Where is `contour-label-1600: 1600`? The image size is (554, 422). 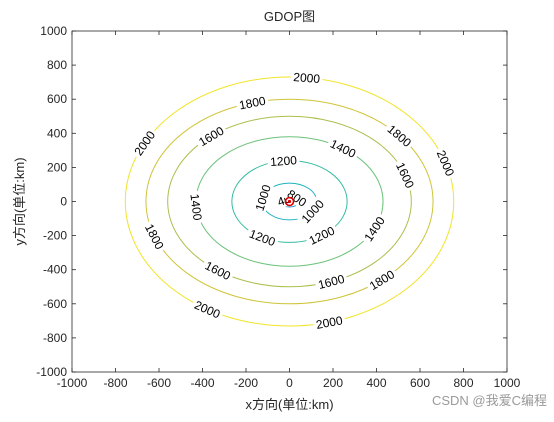
contour-label-1600: 1600 is located at coordinates (331, 281).